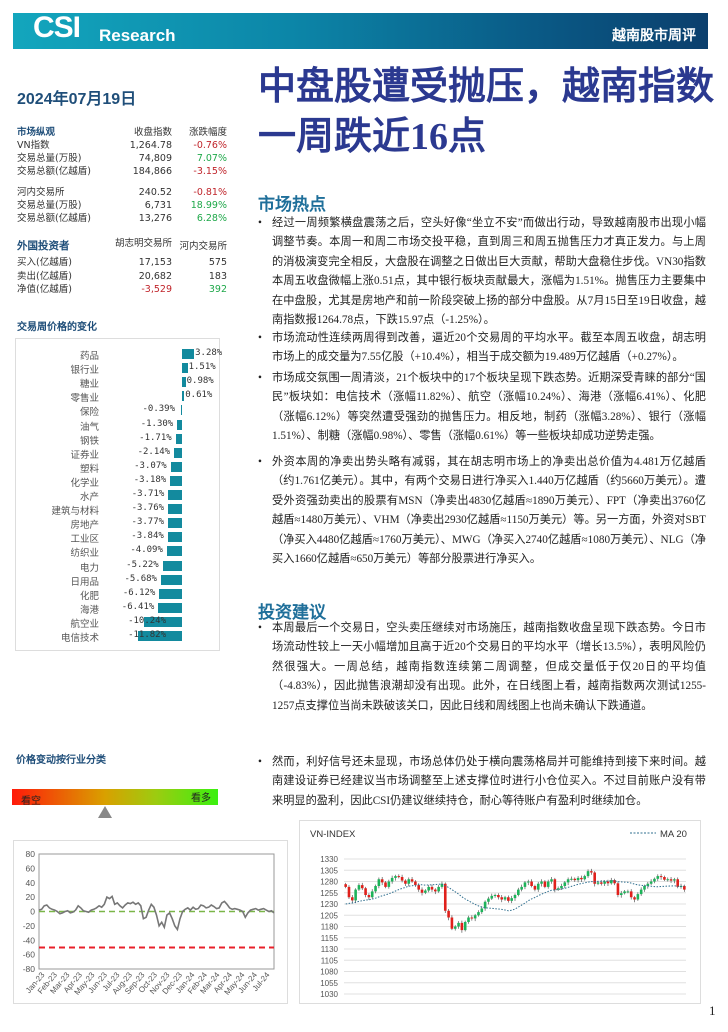  What do you see at coordinates (84, 540) in the screenshot?
I see `bar-category-label: 工业区` at bounding box center [84, 540].